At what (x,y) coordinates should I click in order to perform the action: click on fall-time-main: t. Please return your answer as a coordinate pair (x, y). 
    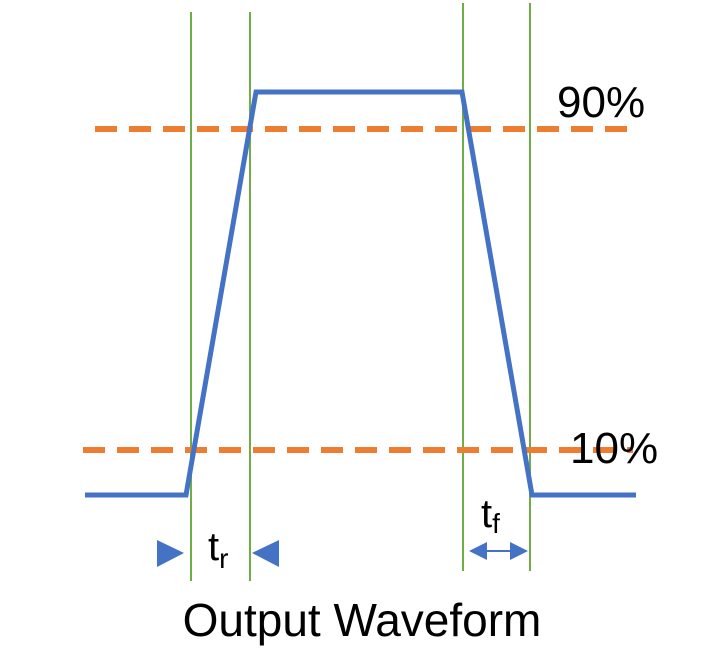
    Looking at the image, I should click on (486, 514).